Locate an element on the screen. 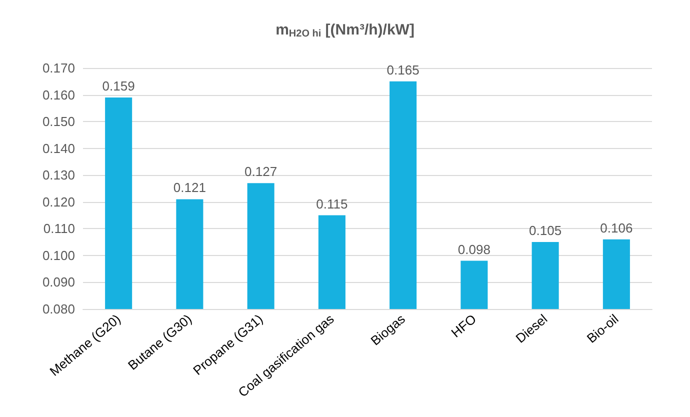 This screenshot has height=417, width=690. y-tick-label: 0.080 is located at coordinates (58, 309).